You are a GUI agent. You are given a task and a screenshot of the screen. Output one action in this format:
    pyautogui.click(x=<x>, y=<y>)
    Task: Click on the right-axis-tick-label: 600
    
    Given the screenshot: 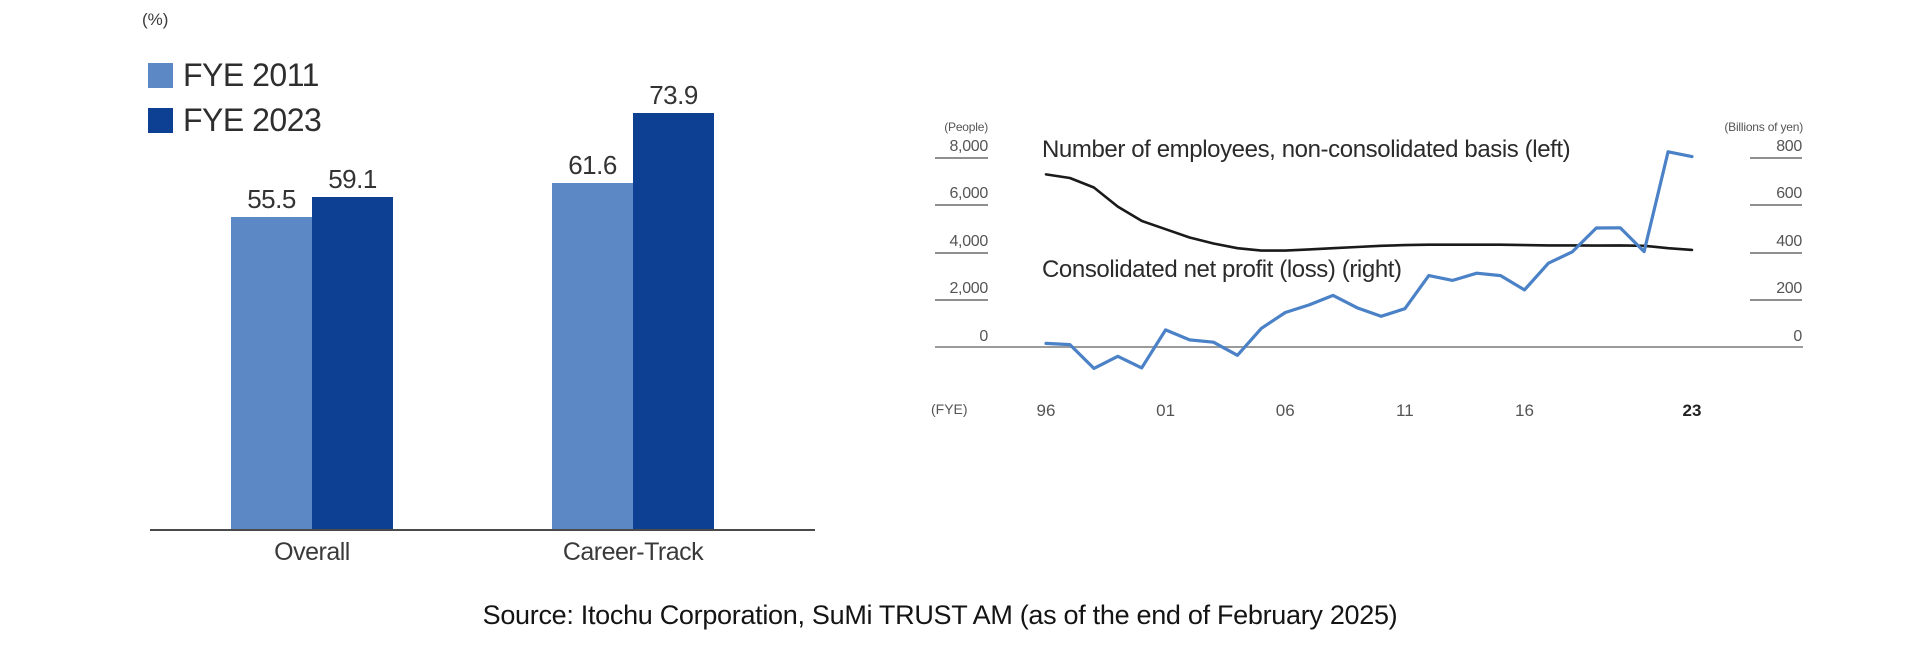 What is the action you would take?
    pyautogui.click(x=1789, y=193)
    